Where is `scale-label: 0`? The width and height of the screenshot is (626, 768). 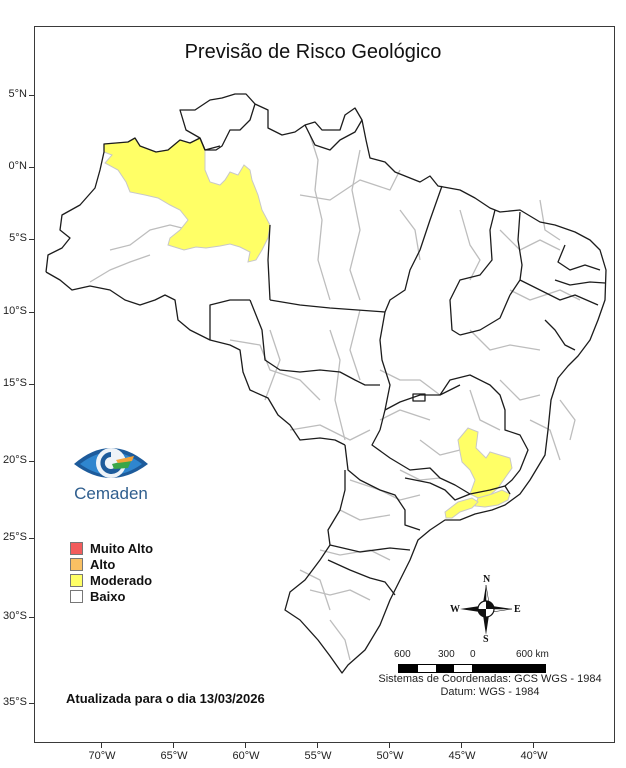
scale-label: 0 is located at coordinates (473, 654).